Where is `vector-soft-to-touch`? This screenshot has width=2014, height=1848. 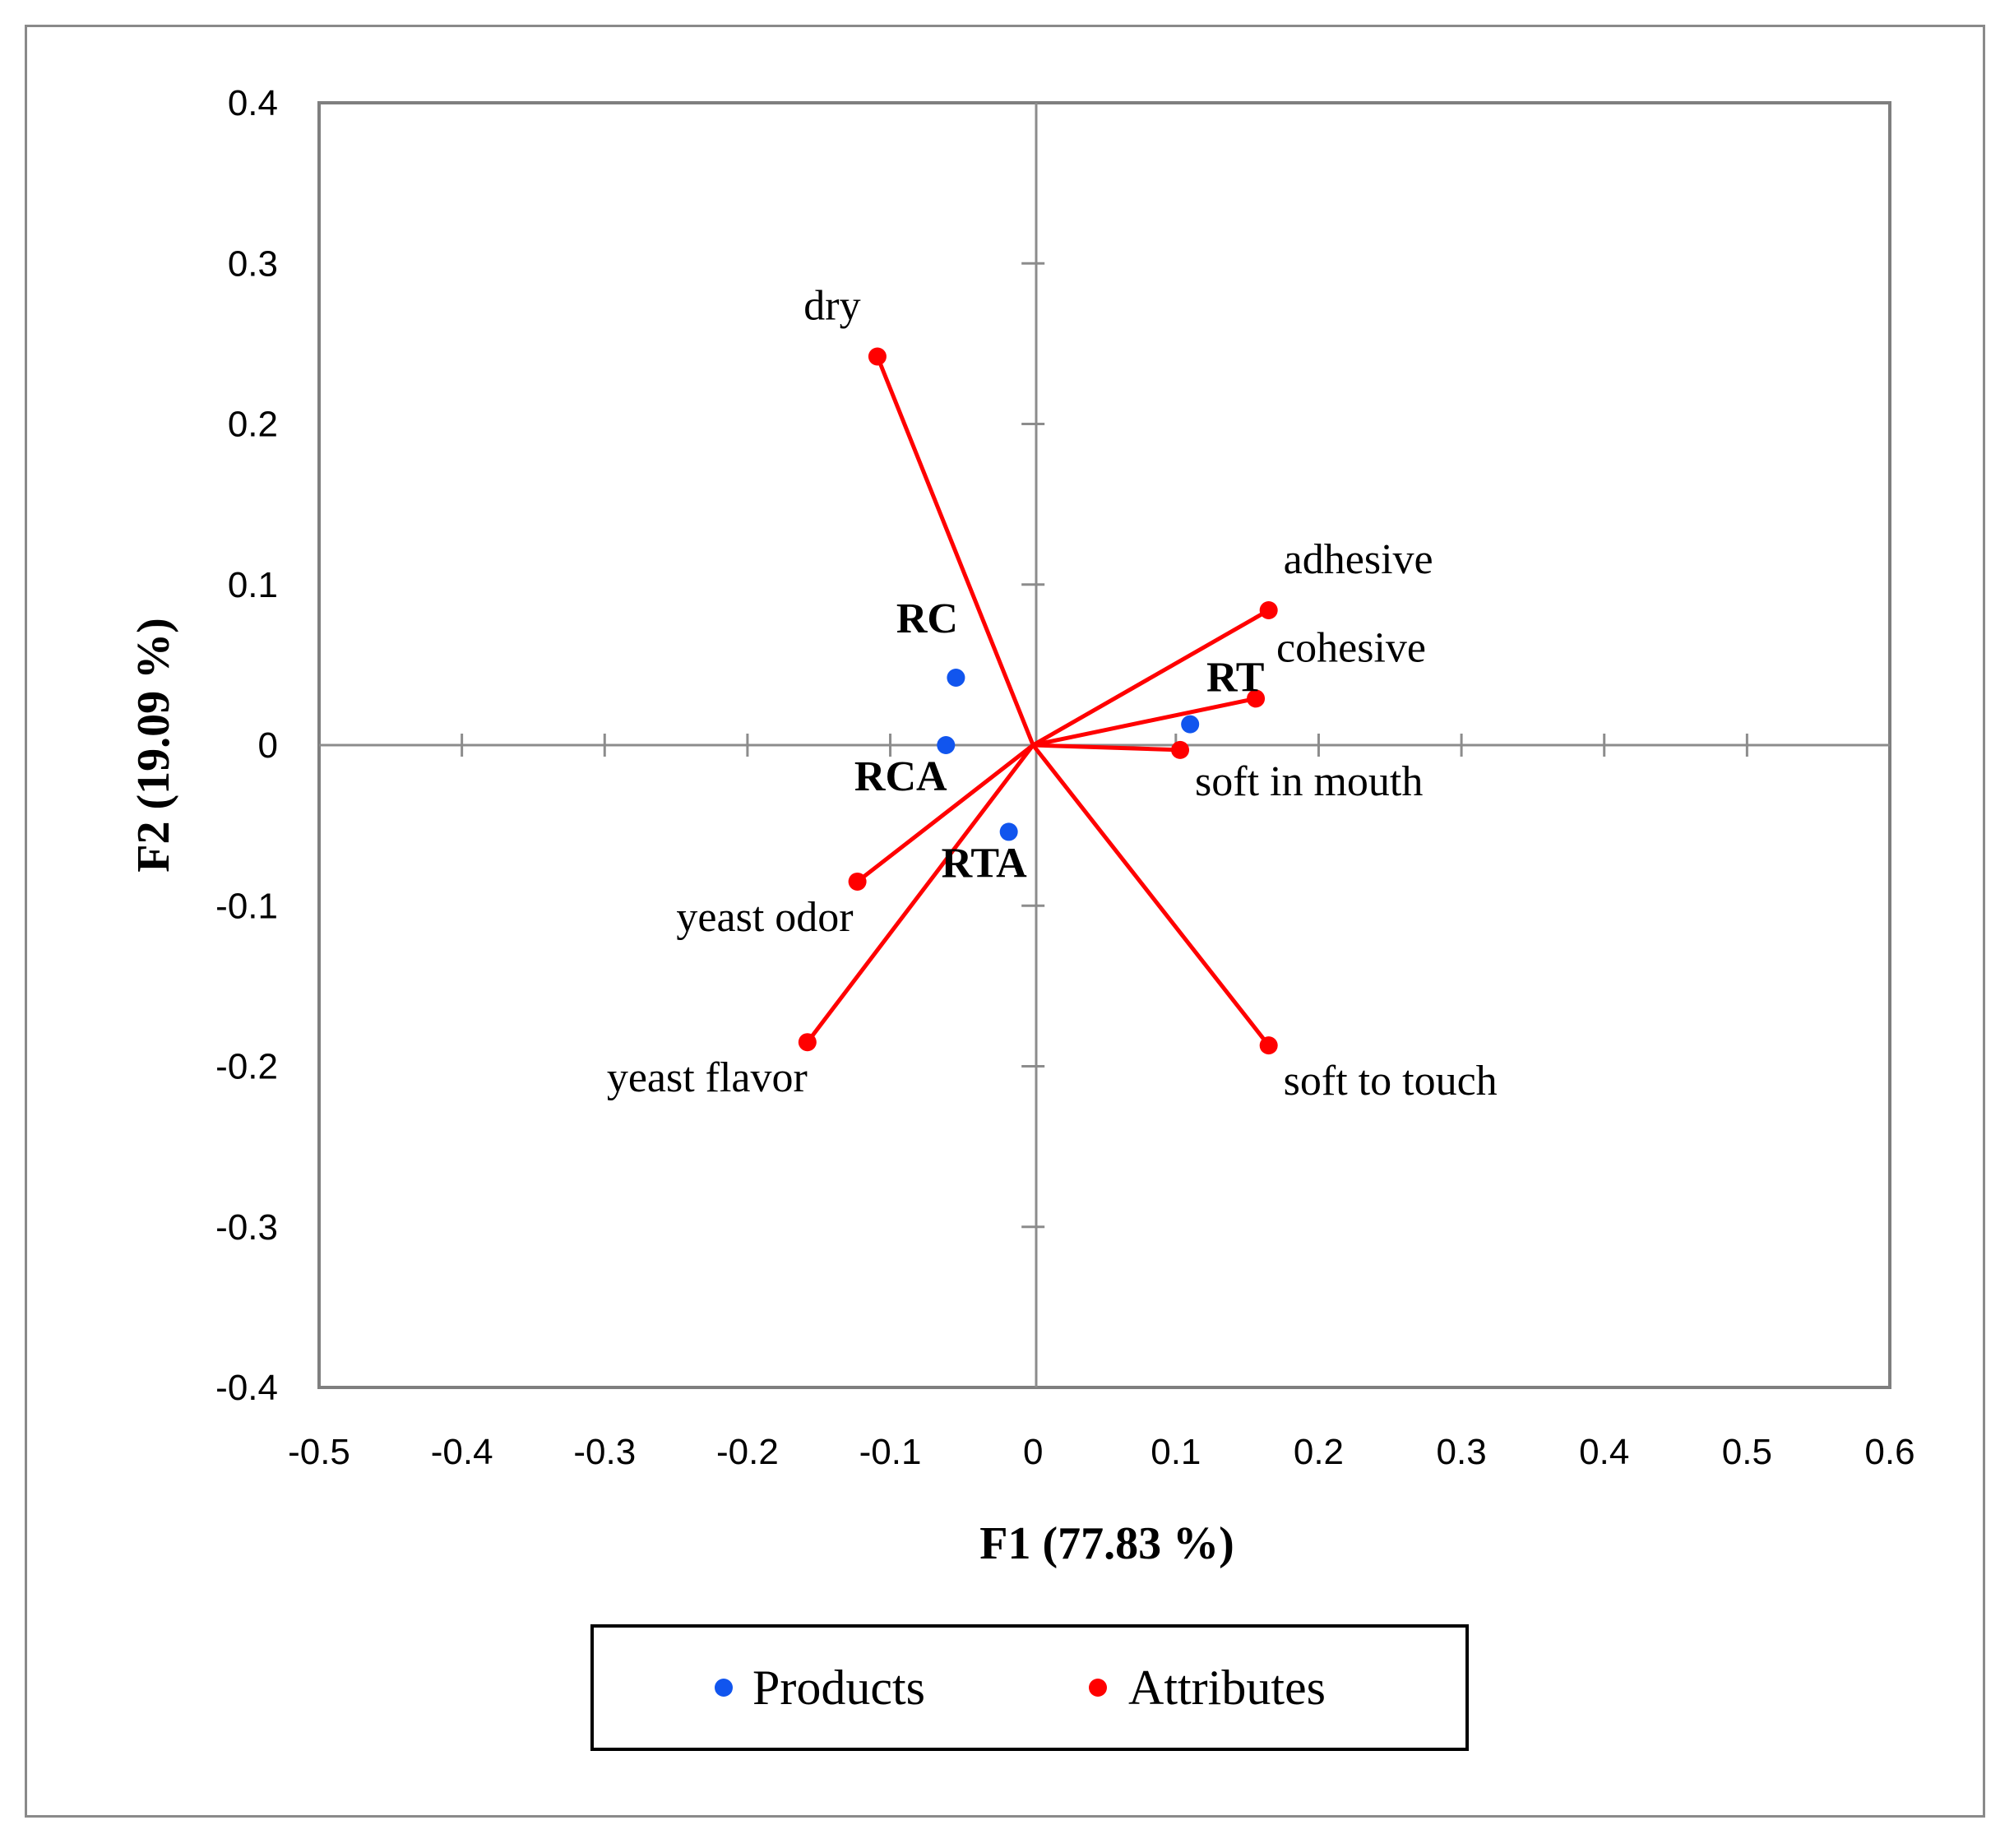
vector-soft-to-touch is located at coordinates (1151, 895).